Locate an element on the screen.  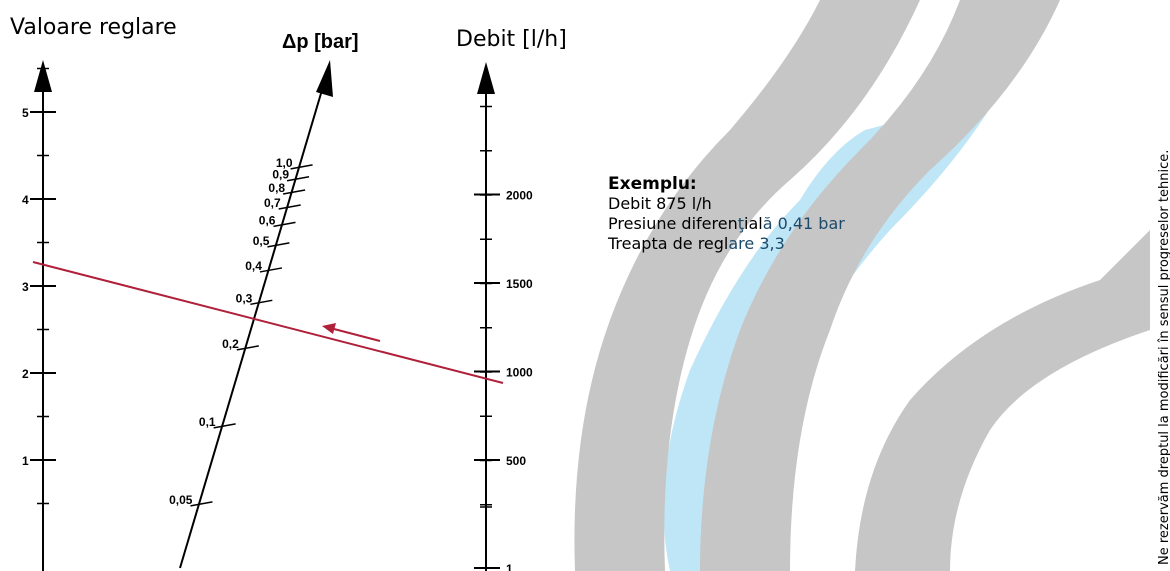
example-title: Exemplu: is located at coordinates (726, 184).